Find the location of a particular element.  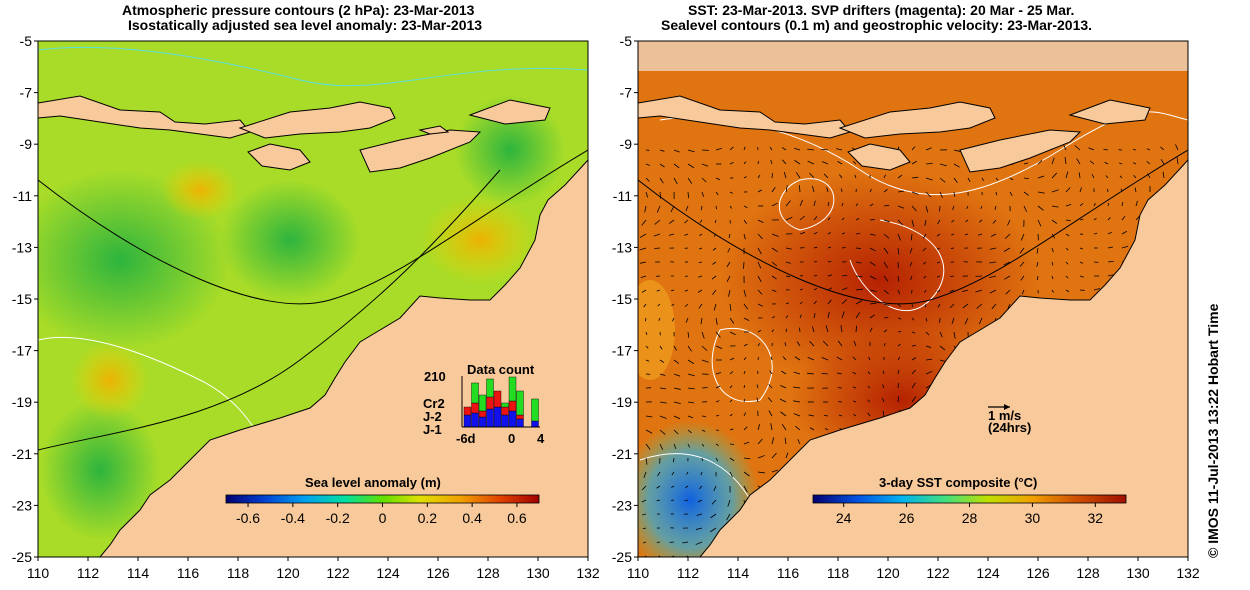

right-lon-tick-label: 132 is located at coordinates (1188, 573).